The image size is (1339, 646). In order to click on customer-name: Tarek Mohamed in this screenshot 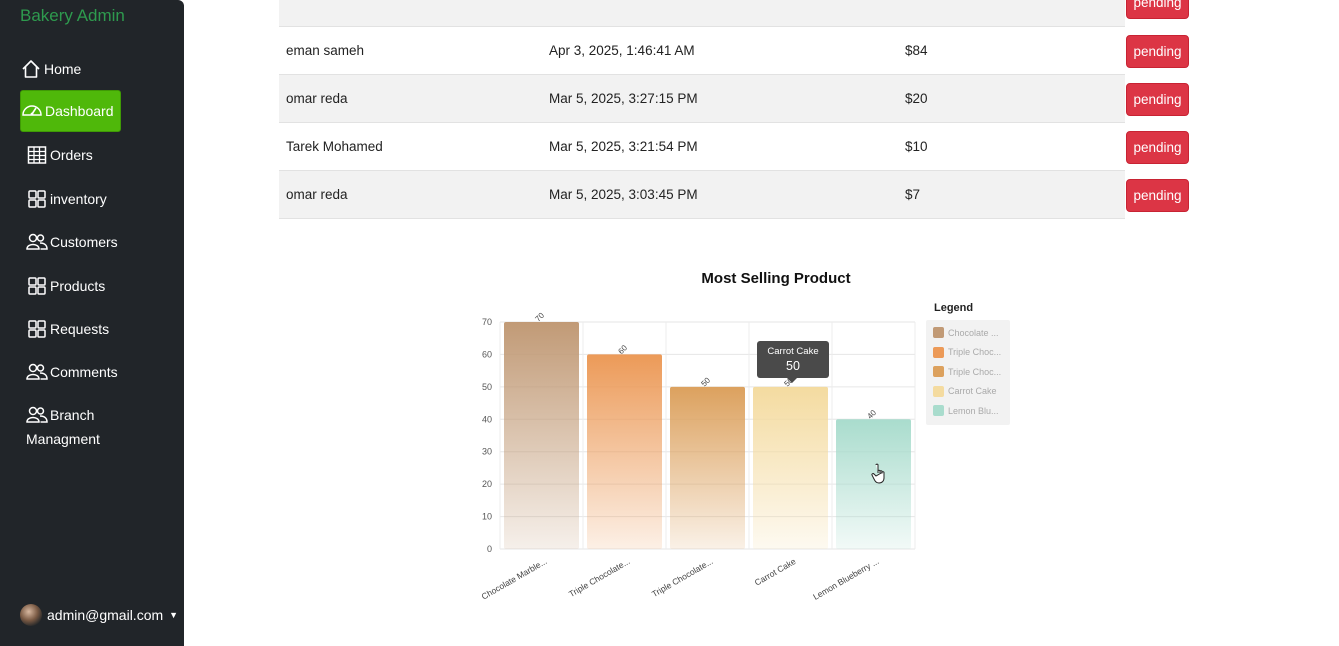, I will do `click(334, 146)`.